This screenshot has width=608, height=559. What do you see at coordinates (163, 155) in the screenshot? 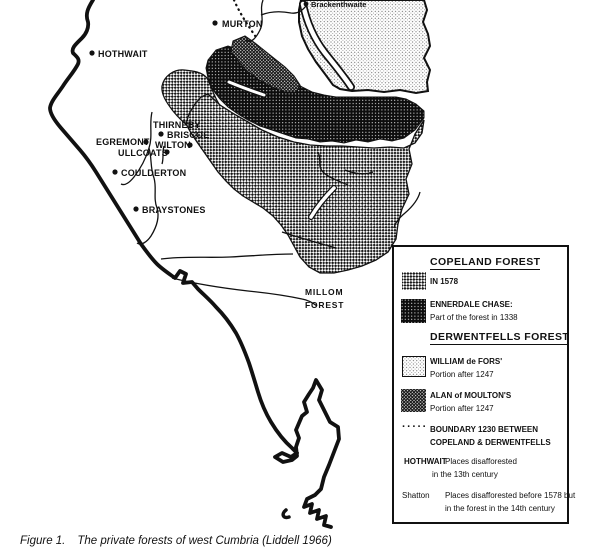
I see `river-keekle` at bounding box center [163, 155].